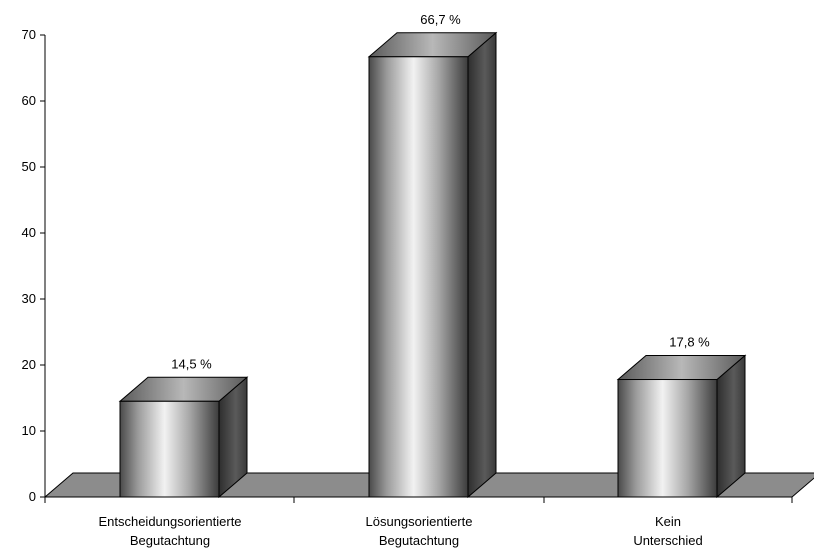 The height and width of the screenshot is (549, 814). I want to click on y-tick-label: 30, so click(29, 298).